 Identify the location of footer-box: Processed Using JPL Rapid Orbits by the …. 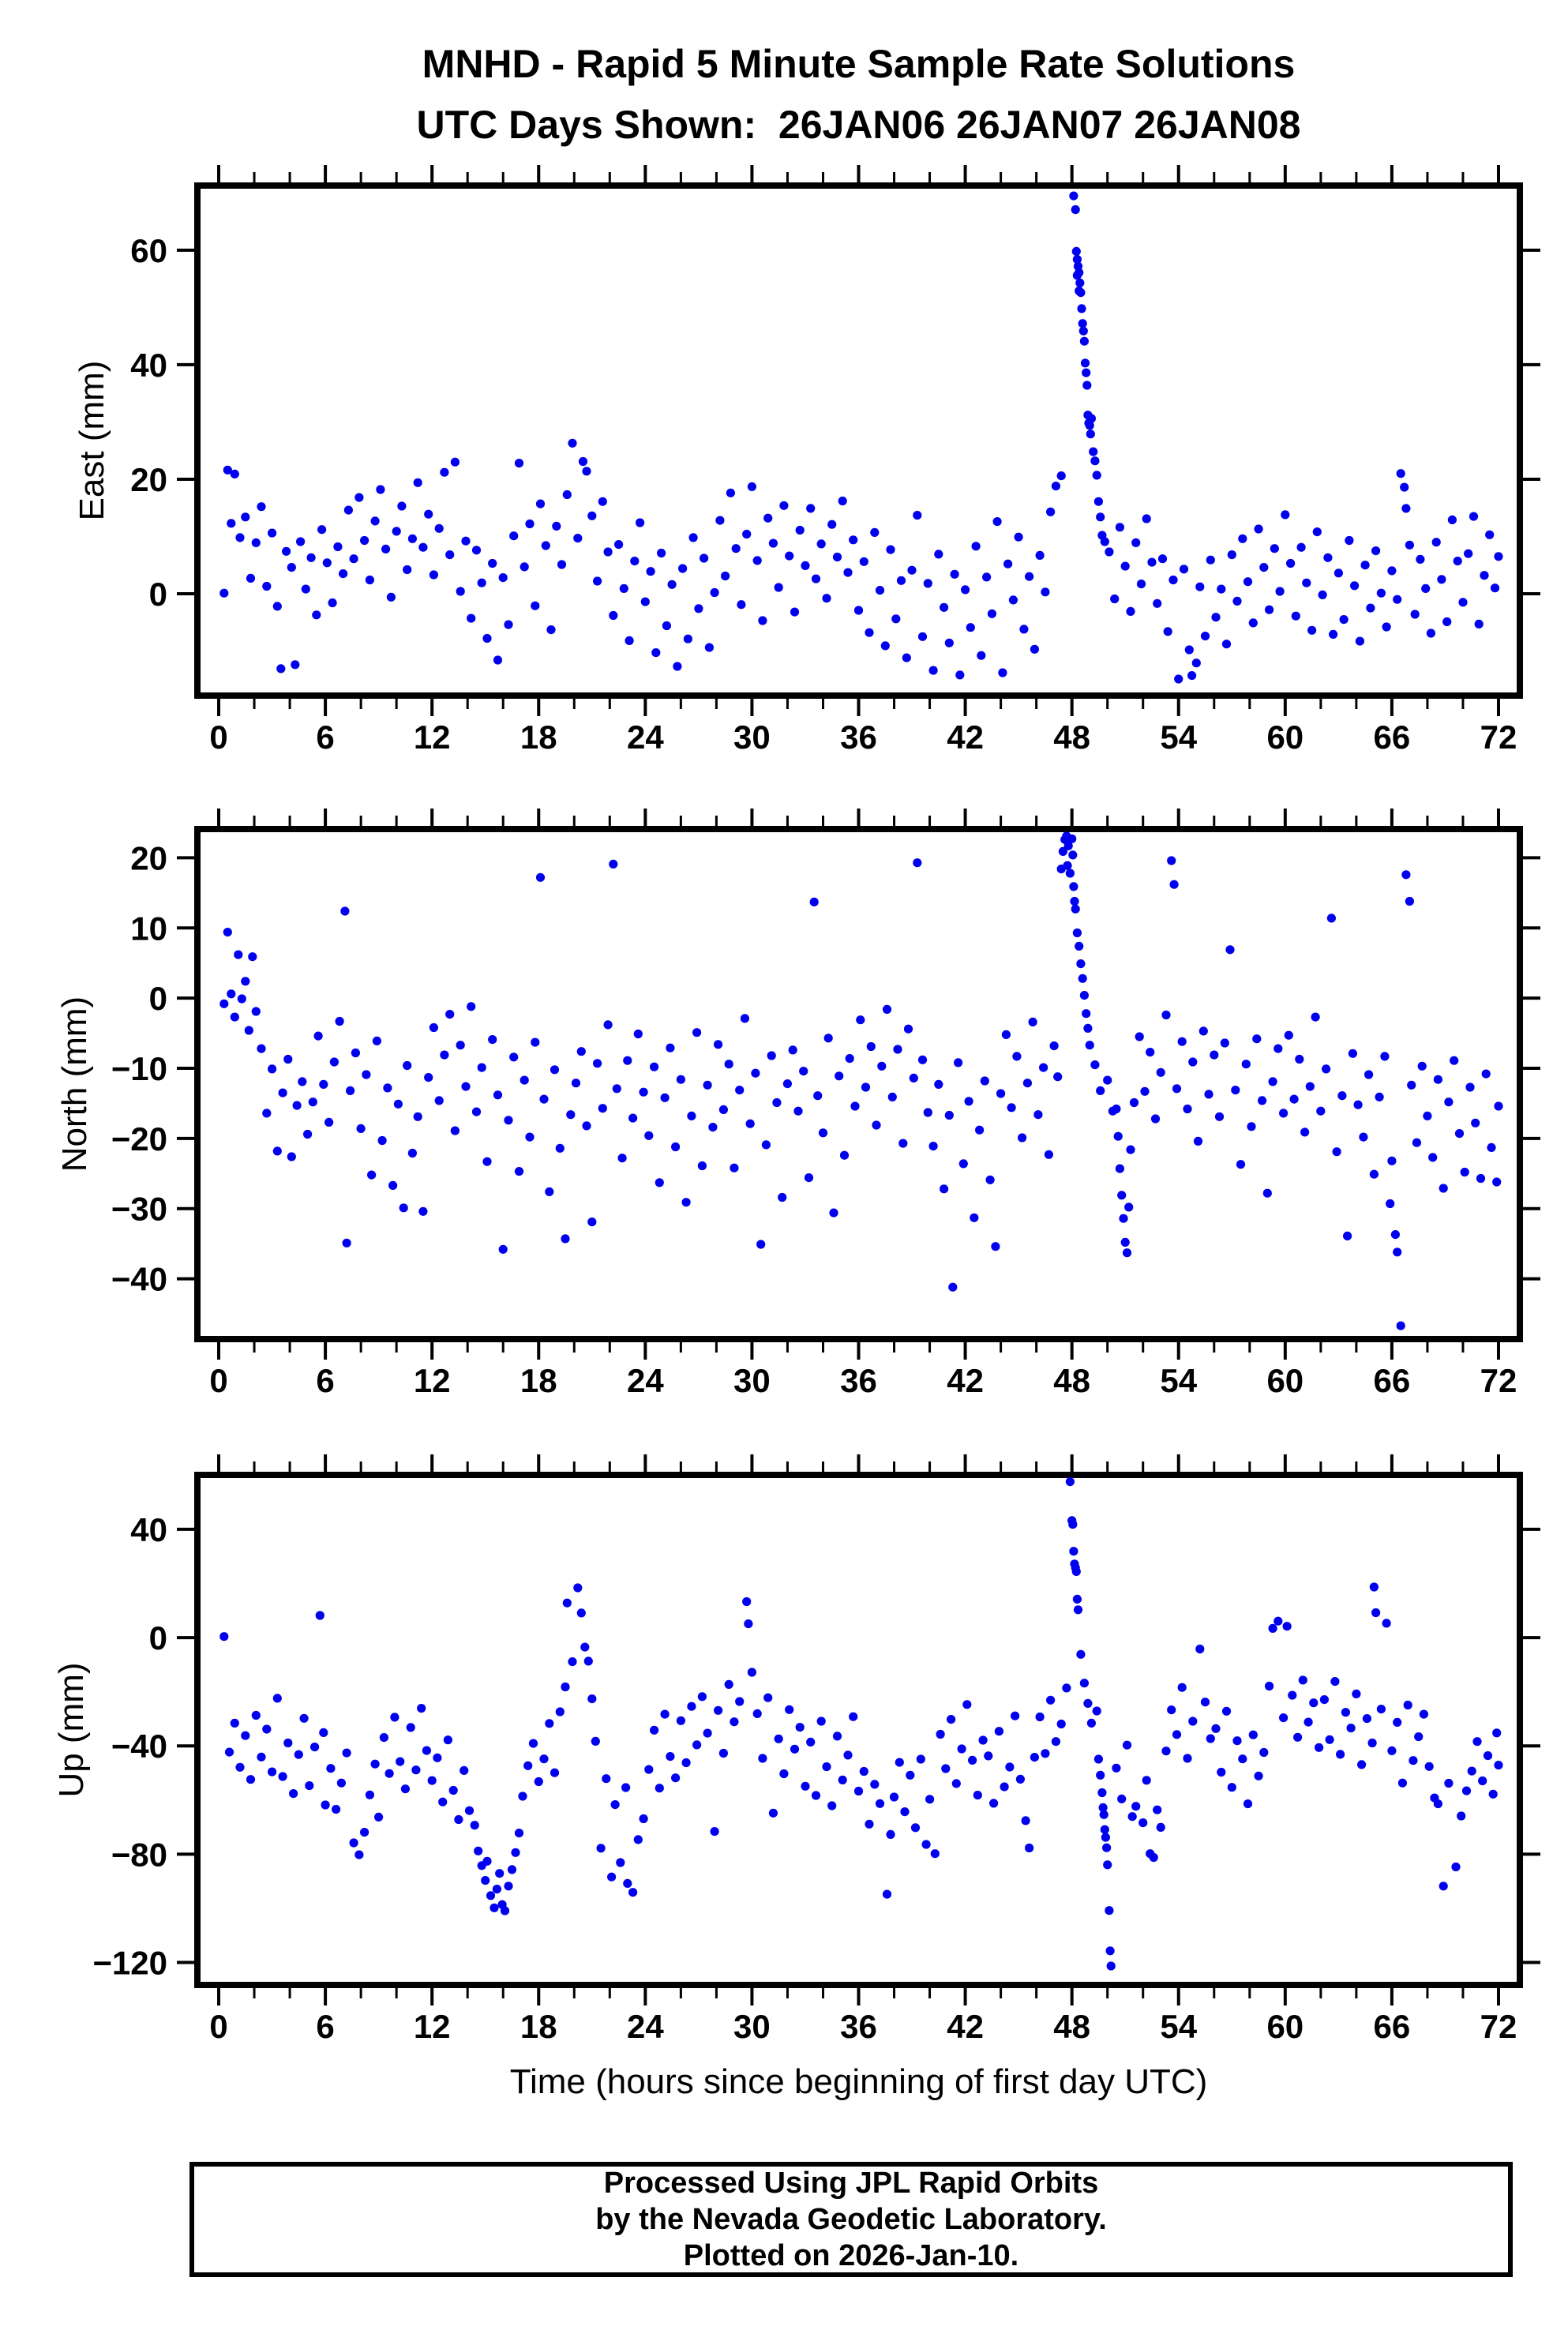
(851, 2219).